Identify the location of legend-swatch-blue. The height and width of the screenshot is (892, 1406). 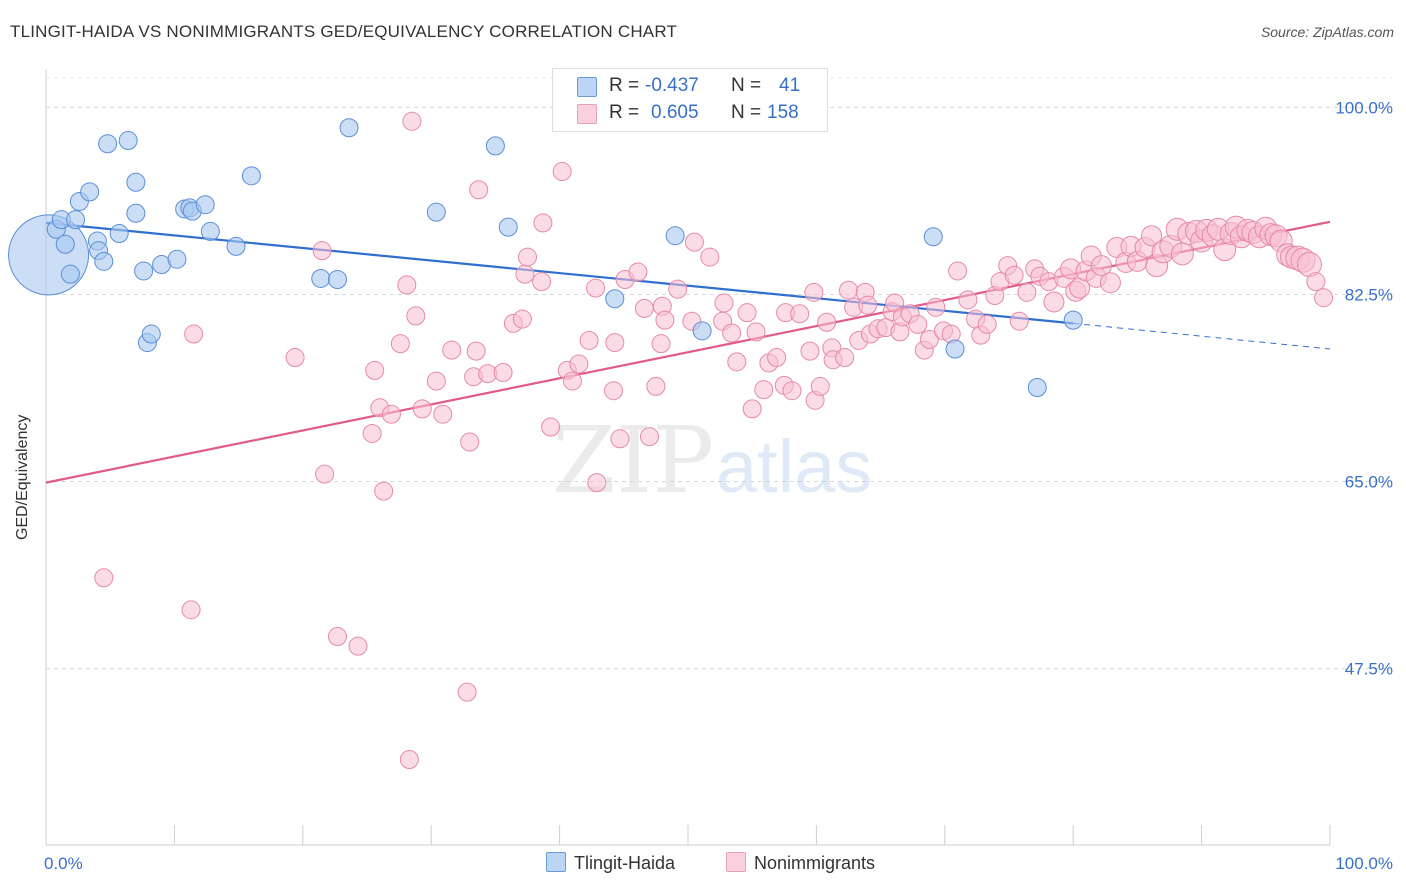
(587, 87).